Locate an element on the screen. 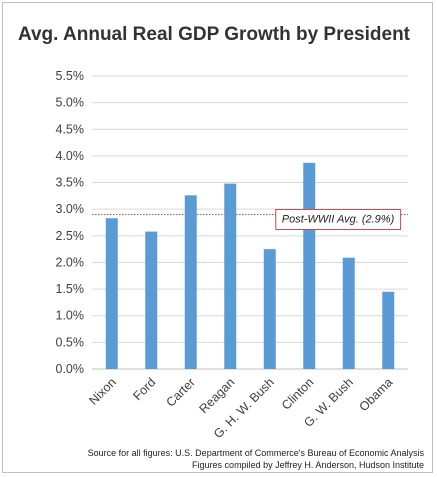  annotation-box is located at coordinates (338, 220).